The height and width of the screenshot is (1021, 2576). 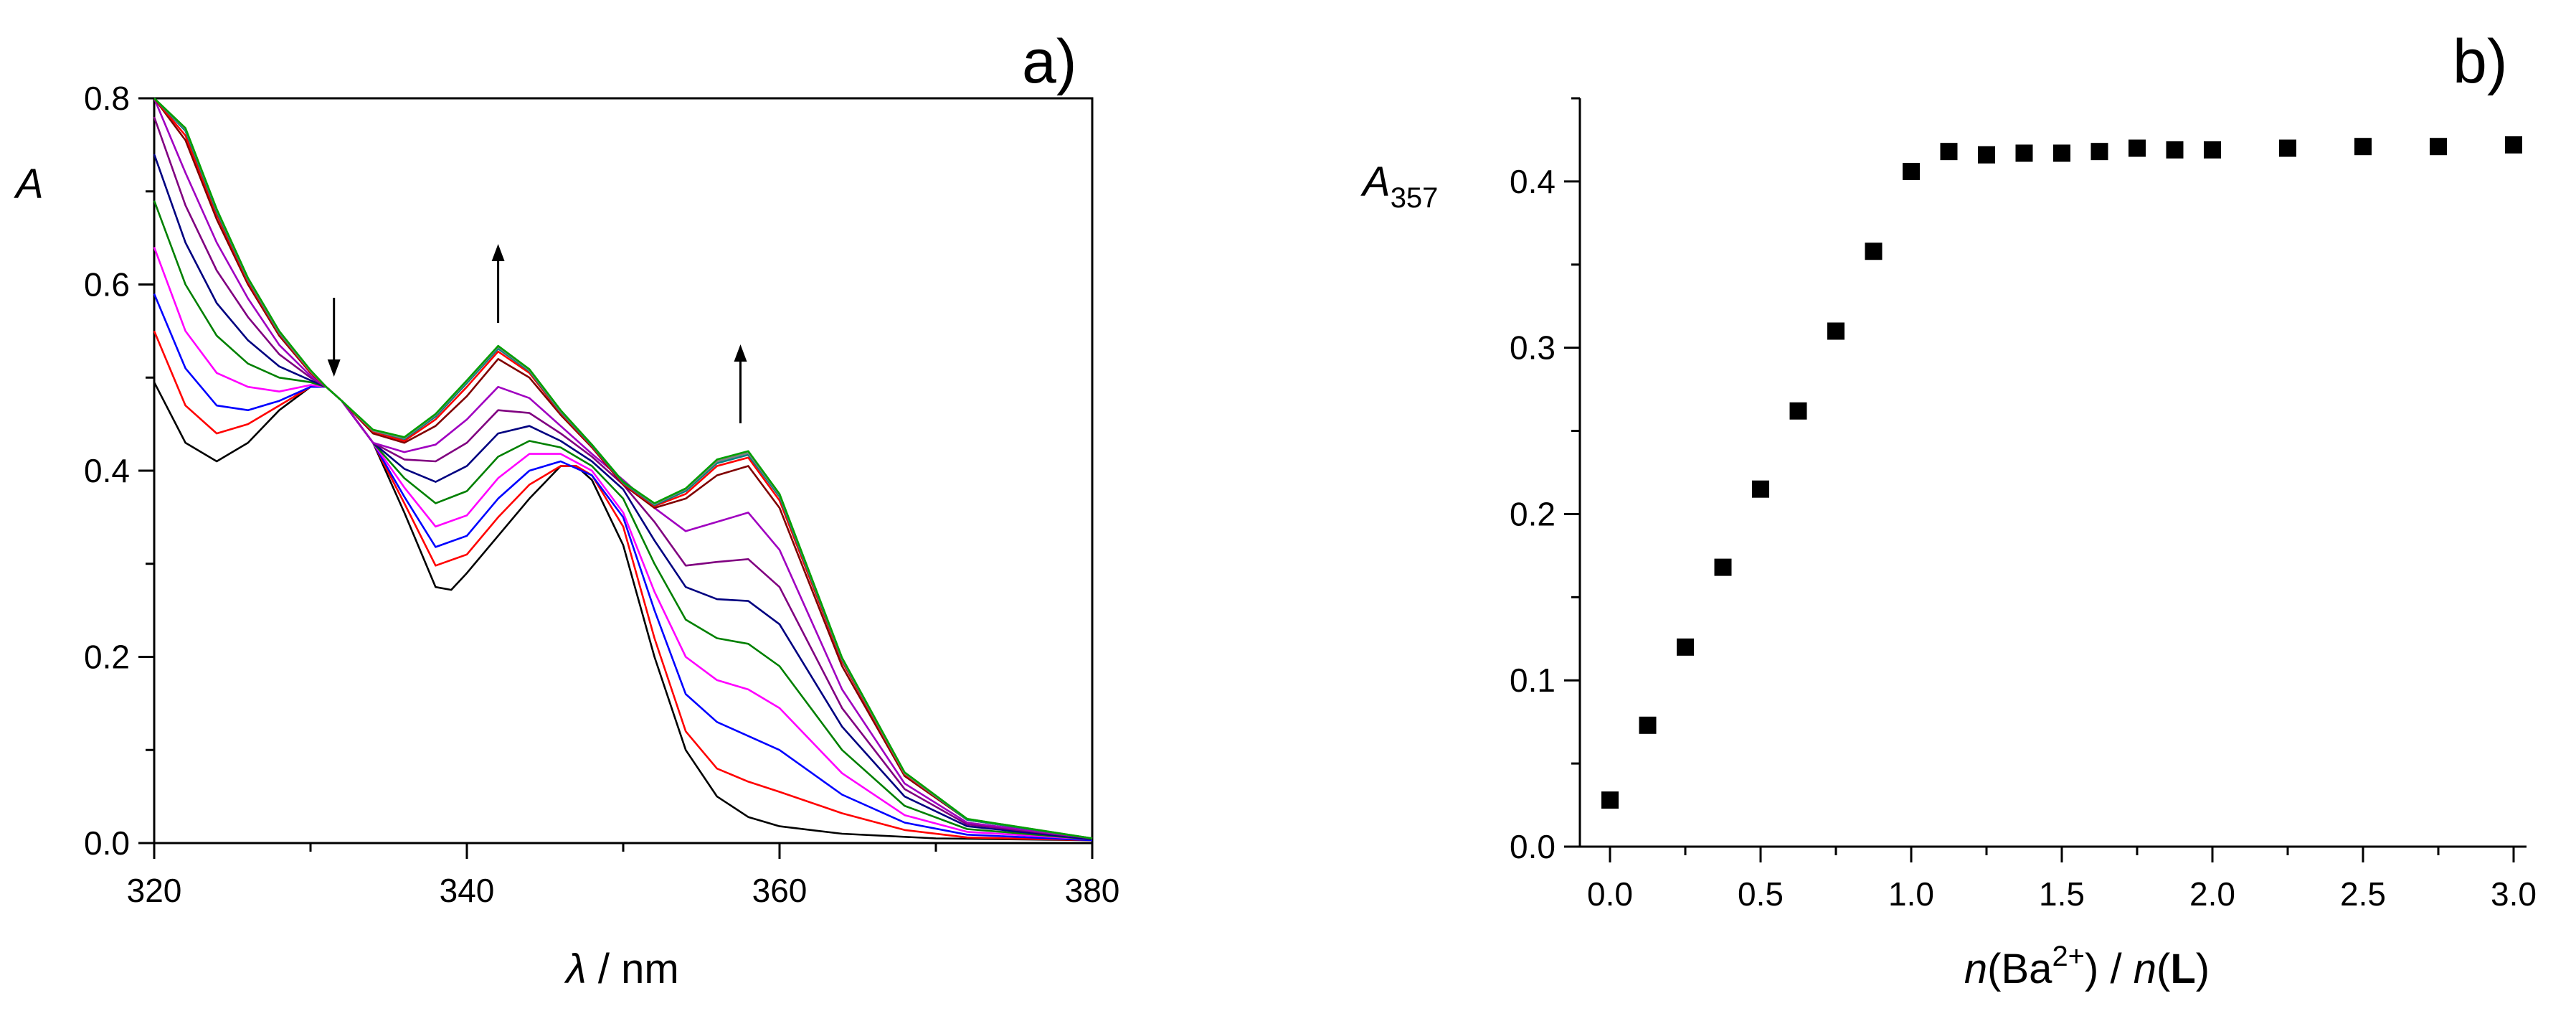 What do you see at coordinates (2163, 969) in the screenshot?
I see `xlab-open2: (` at bounding box center [2163, 969].